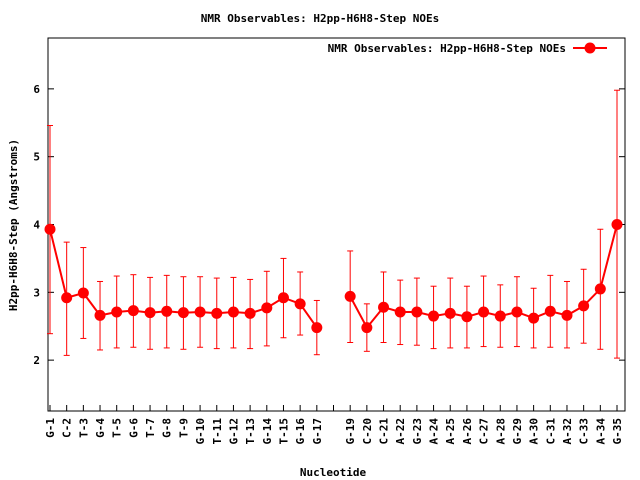 The image size is (640, 480). Describe the element at coordinates (13, 225) in the screenshot. I see `y-axis-label: H2pp-H6H8-Step (Angstroms)` at that location.